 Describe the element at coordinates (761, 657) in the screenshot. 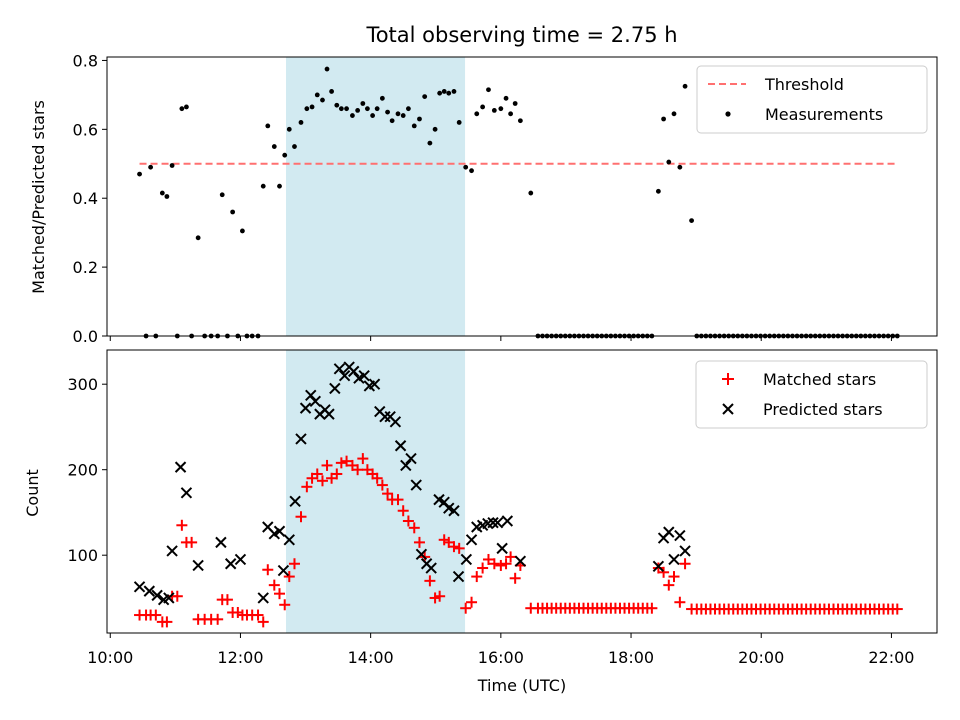

I see `x-tick-label: 20:00` at that location.